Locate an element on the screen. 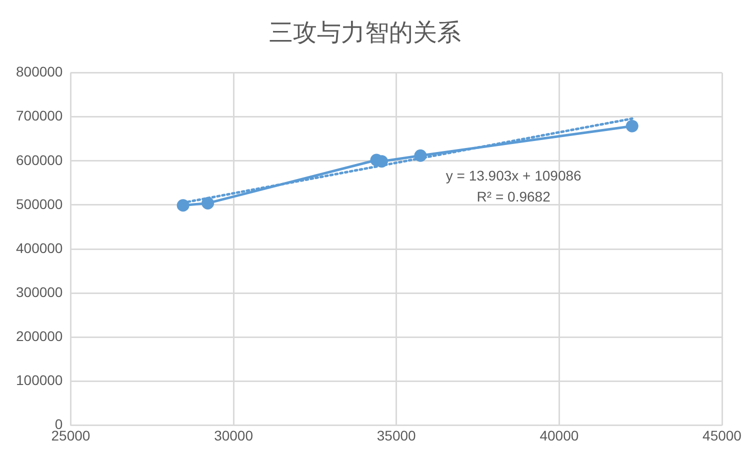  annotation: y = 13.903x + 109086 is located at coordinates (514, 176).